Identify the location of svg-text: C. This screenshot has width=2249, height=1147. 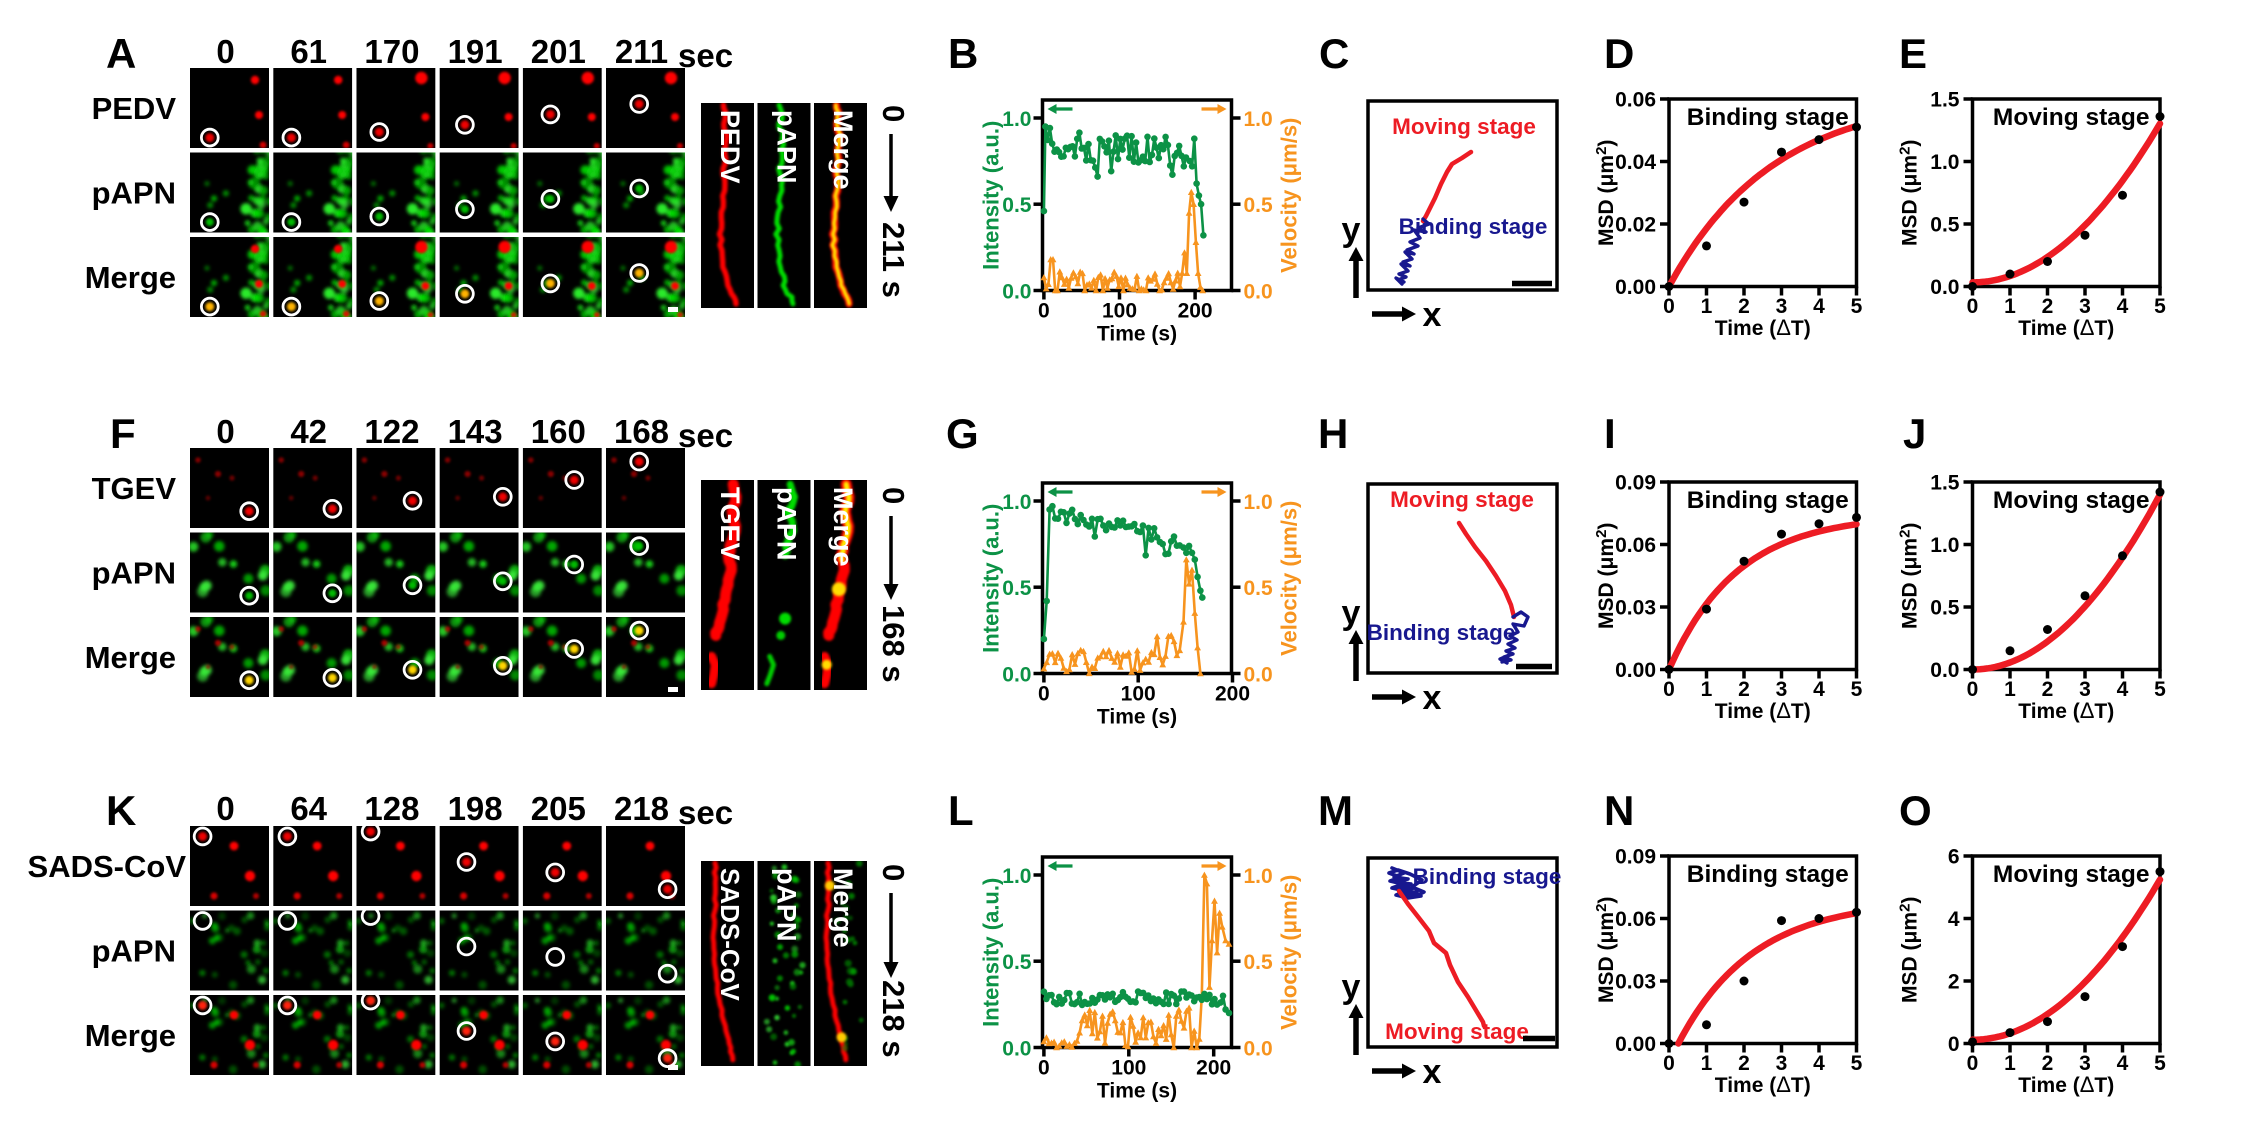
(1334, 53).